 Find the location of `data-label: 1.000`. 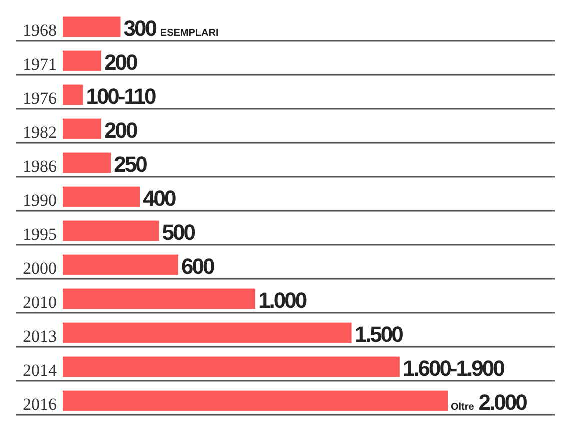

data-label: 1.000 is located at coordinates (283, 300).